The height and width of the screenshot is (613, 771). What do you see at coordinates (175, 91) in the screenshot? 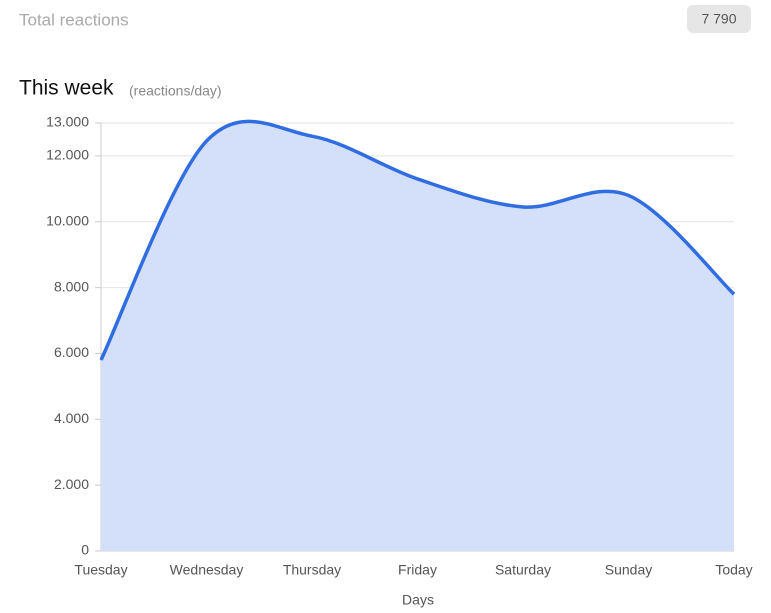
I see `chart-subtitle: (reactions/day)` at bounding box center [175, 91].